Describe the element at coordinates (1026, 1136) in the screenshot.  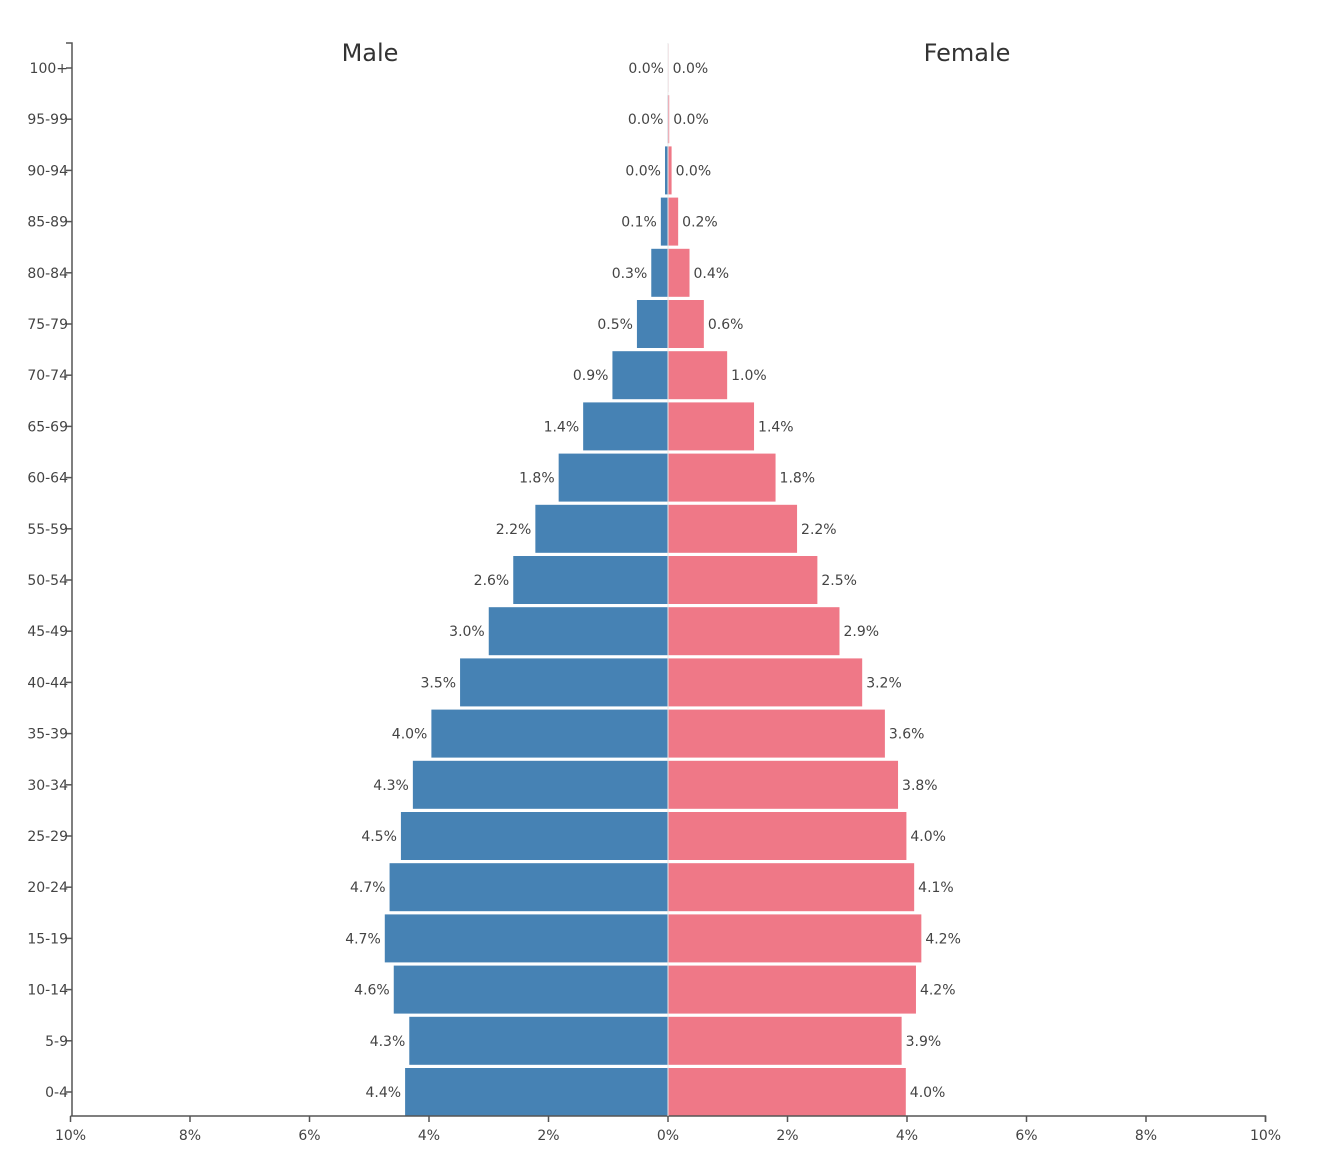
I see `x-tick-label-8: 6%` at that location.